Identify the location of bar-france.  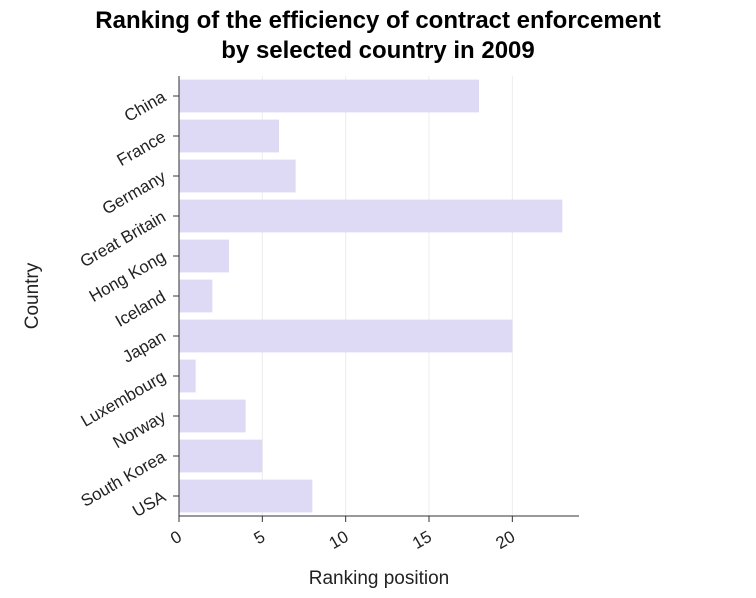
(229, 136).